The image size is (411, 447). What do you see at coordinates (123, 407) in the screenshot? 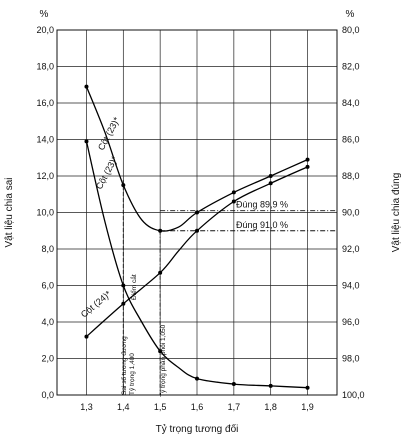
I see `x-tick-label: 1,4` at bounding box center [123, 407].